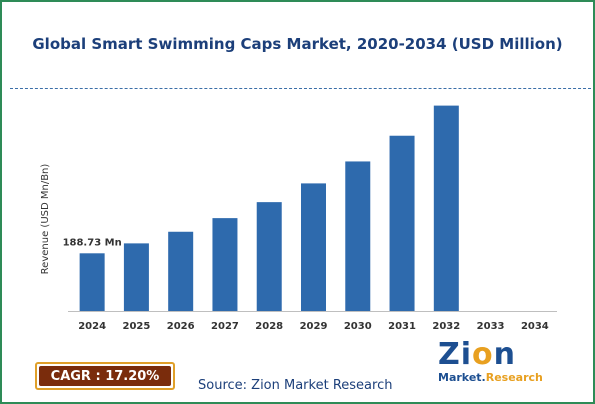  What do you see at coordinates (490, 377) in the screenshot?
I see `logo-subtitle: Market.Research` at bounding box center [490, 377].